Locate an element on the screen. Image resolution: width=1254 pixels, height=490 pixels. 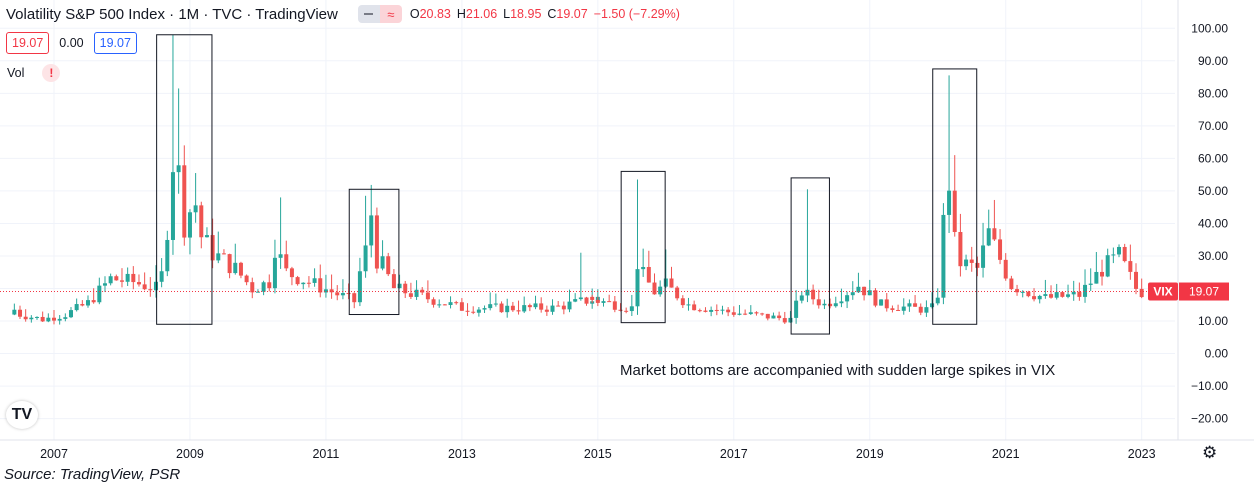
sell-button: 19.07 is located at coordinates (28, 43).